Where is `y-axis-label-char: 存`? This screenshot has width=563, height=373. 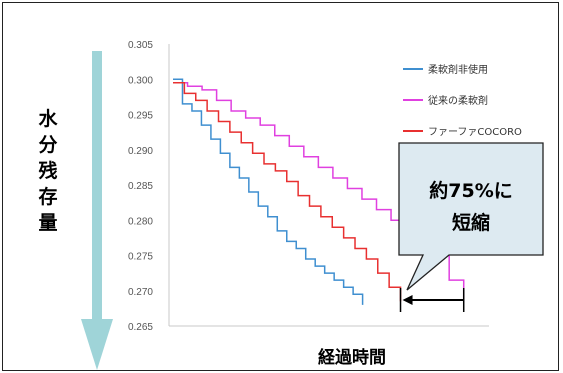 y-axis-label-char: 存 is located at coordinates (47, 196).